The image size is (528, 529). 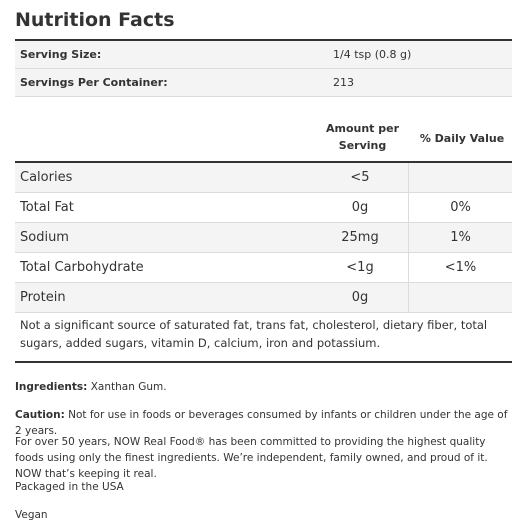 I want to click on servings-per-container-row: Servings Per Container: 213, so click(x=263, y=82).